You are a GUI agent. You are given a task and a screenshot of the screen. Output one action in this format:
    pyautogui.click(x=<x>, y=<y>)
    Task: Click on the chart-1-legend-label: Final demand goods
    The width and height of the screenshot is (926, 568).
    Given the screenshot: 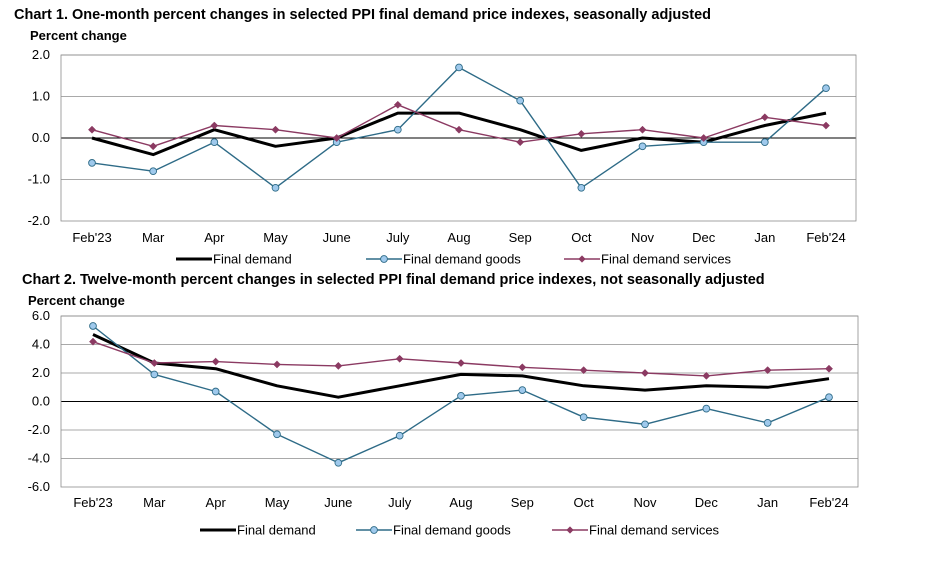 What is the action you would take?
    pyautogui.click(x=462, y=259)
    